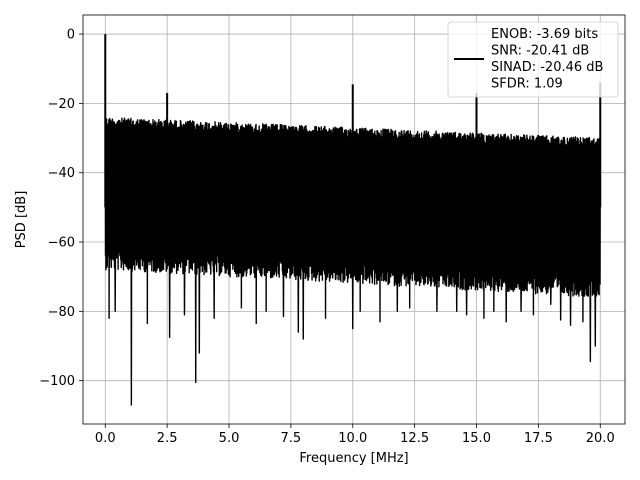  Describe the element at coordinates (61, 173) in the screenshot. I see `y-tick-label: −40` at that location.